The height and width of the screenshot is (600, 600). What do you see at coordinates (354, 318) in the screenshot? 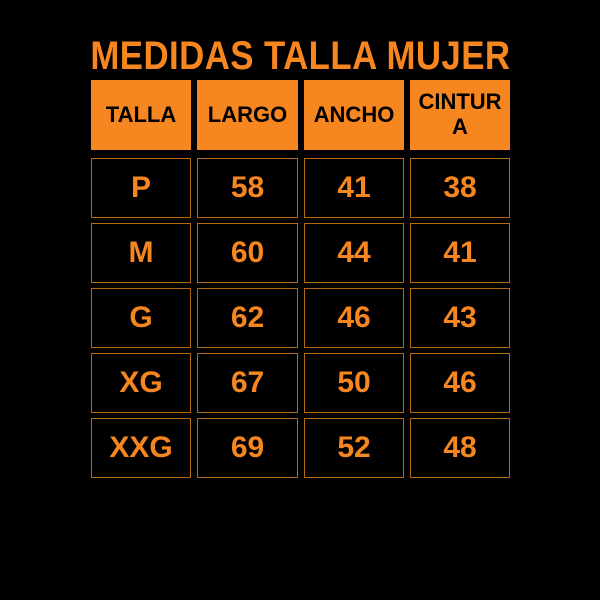
I see `cell-g-ancho: 46` at bounding box center [354, 318].